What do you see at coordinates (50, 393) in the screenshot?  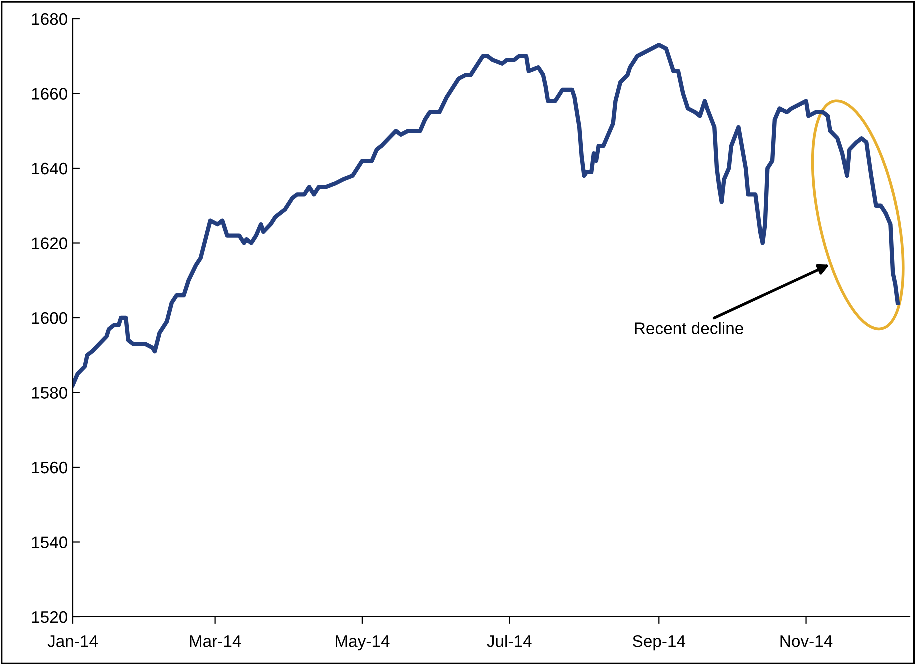 I see `y-tick-label: 1580` at bounding box center [50, 393].